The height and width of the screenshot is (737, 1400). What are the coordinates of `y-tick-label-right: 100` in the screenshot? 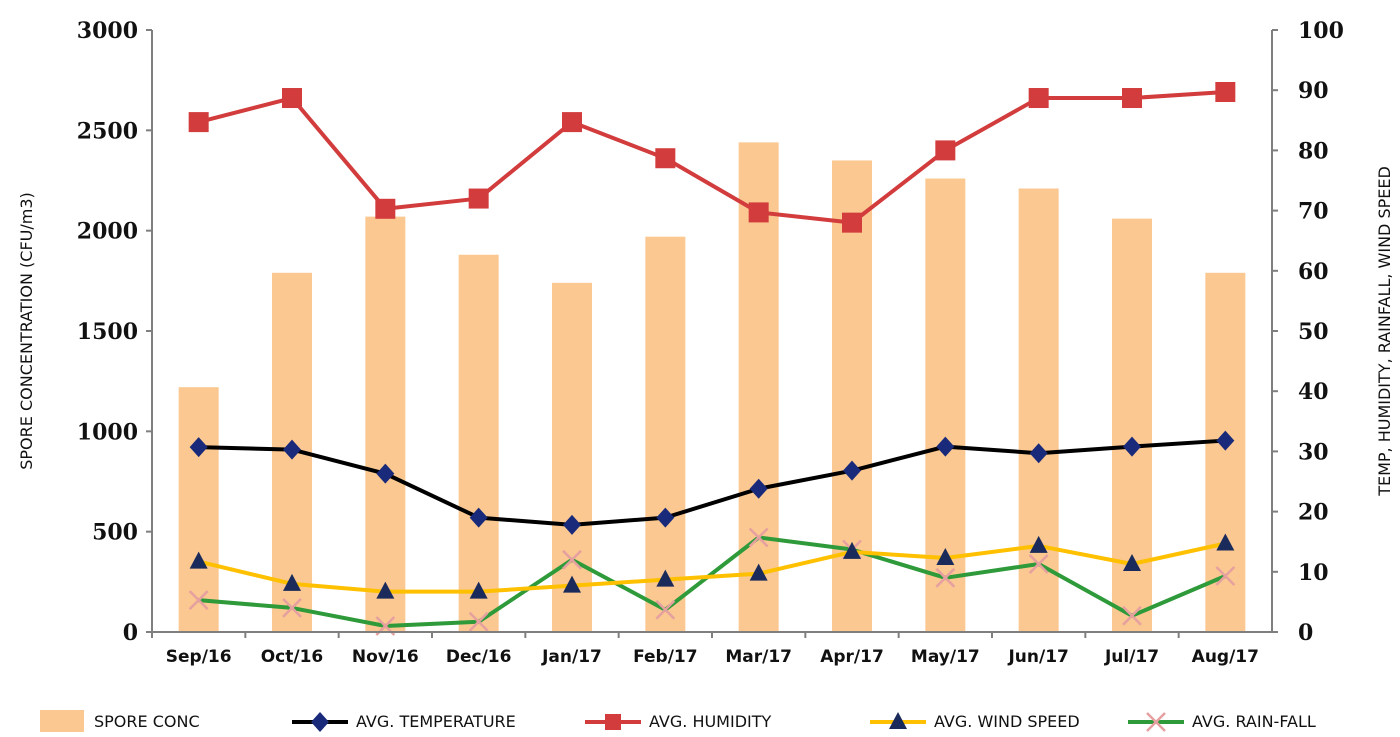 It's located at (1321, 31).